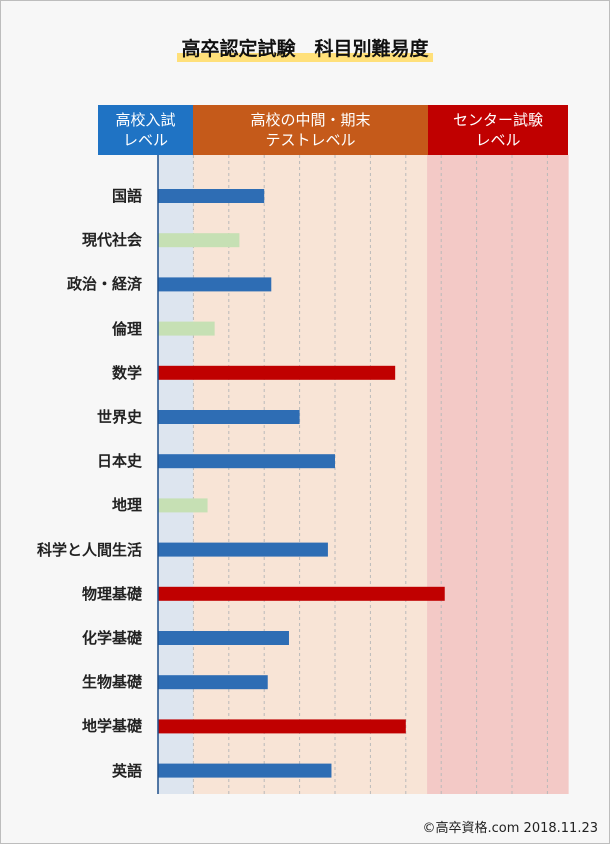 This screenshot has width=610, height=844. What do you see at coordinates (119, 461) in the screenshot?
I see `category-label: 日本史` at bounding box center [119, 461].